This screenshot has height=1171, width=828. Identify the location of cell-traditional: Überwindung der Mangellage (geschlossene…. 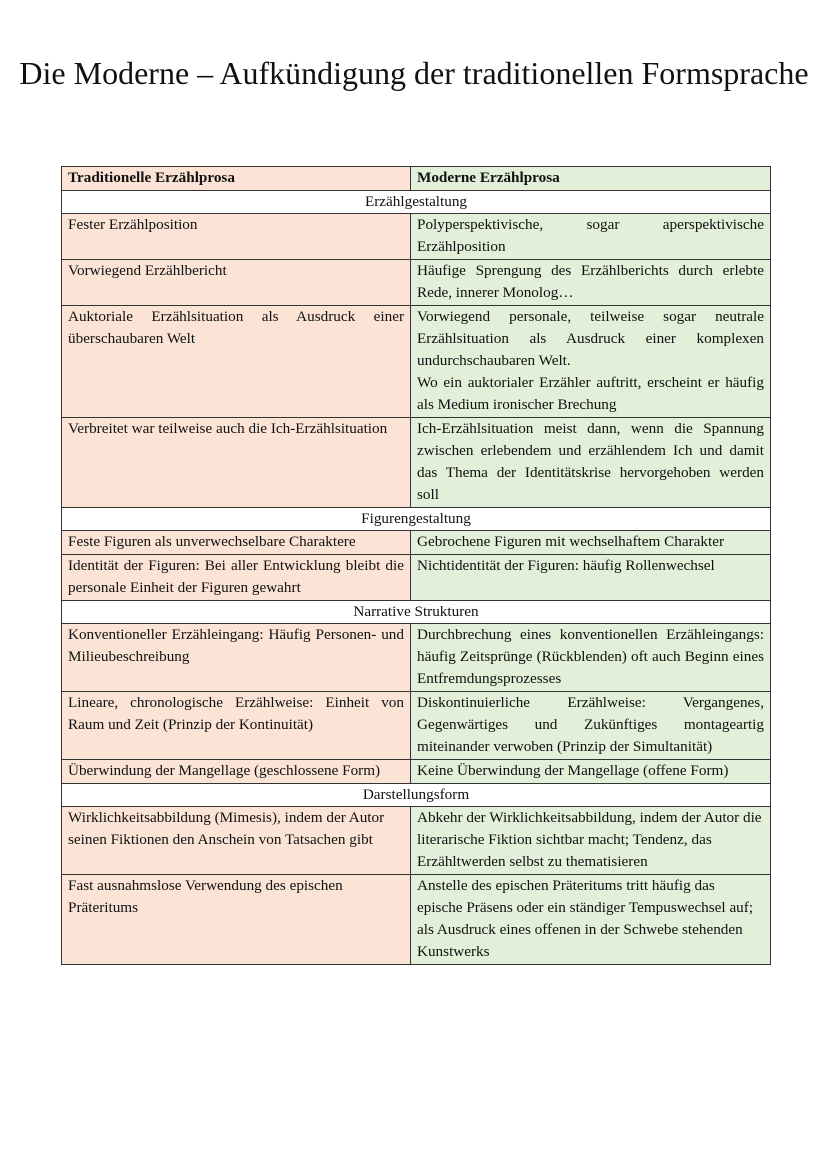
(236, 771).